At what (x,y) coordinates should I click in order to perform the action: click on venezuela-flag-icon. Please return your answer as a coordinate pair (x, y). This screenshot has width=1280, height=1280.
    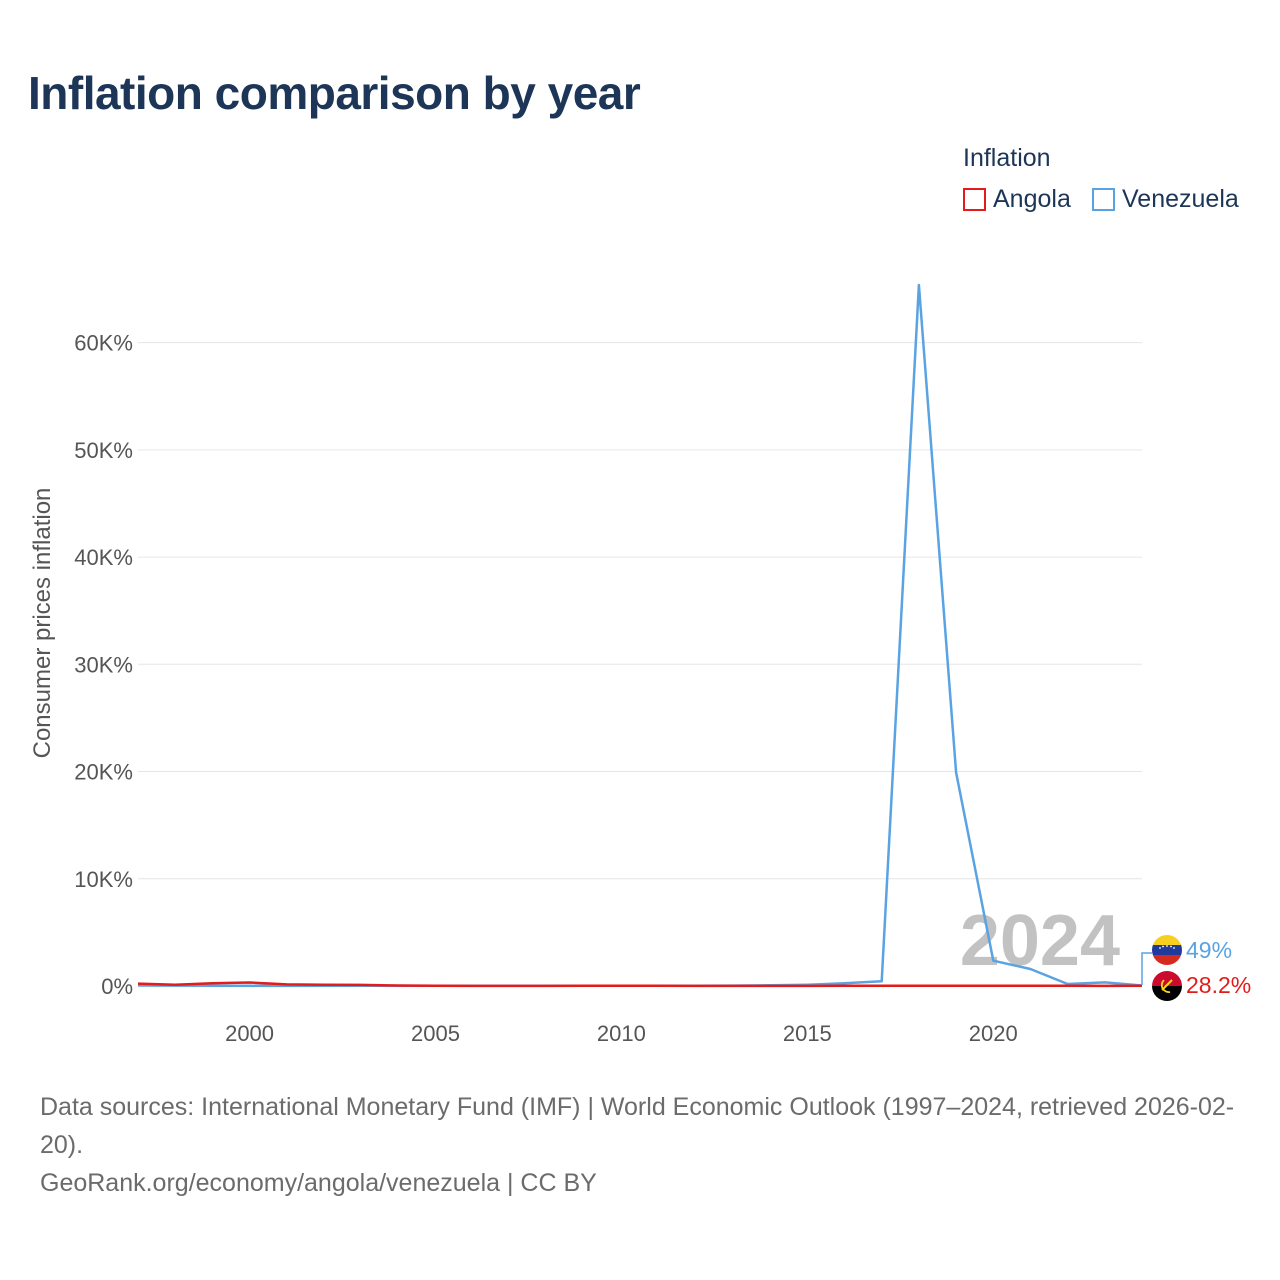
    Looking at the image, I should click on (1167, 950).